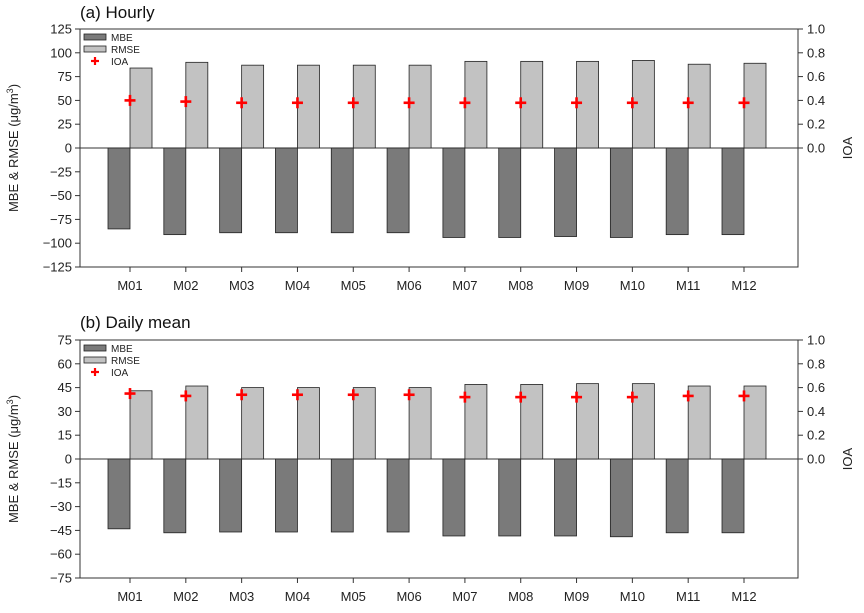  Describe the element at coordinates (847, 147) in the screenshot. I see `y2-axis-label: IOA` at that location.